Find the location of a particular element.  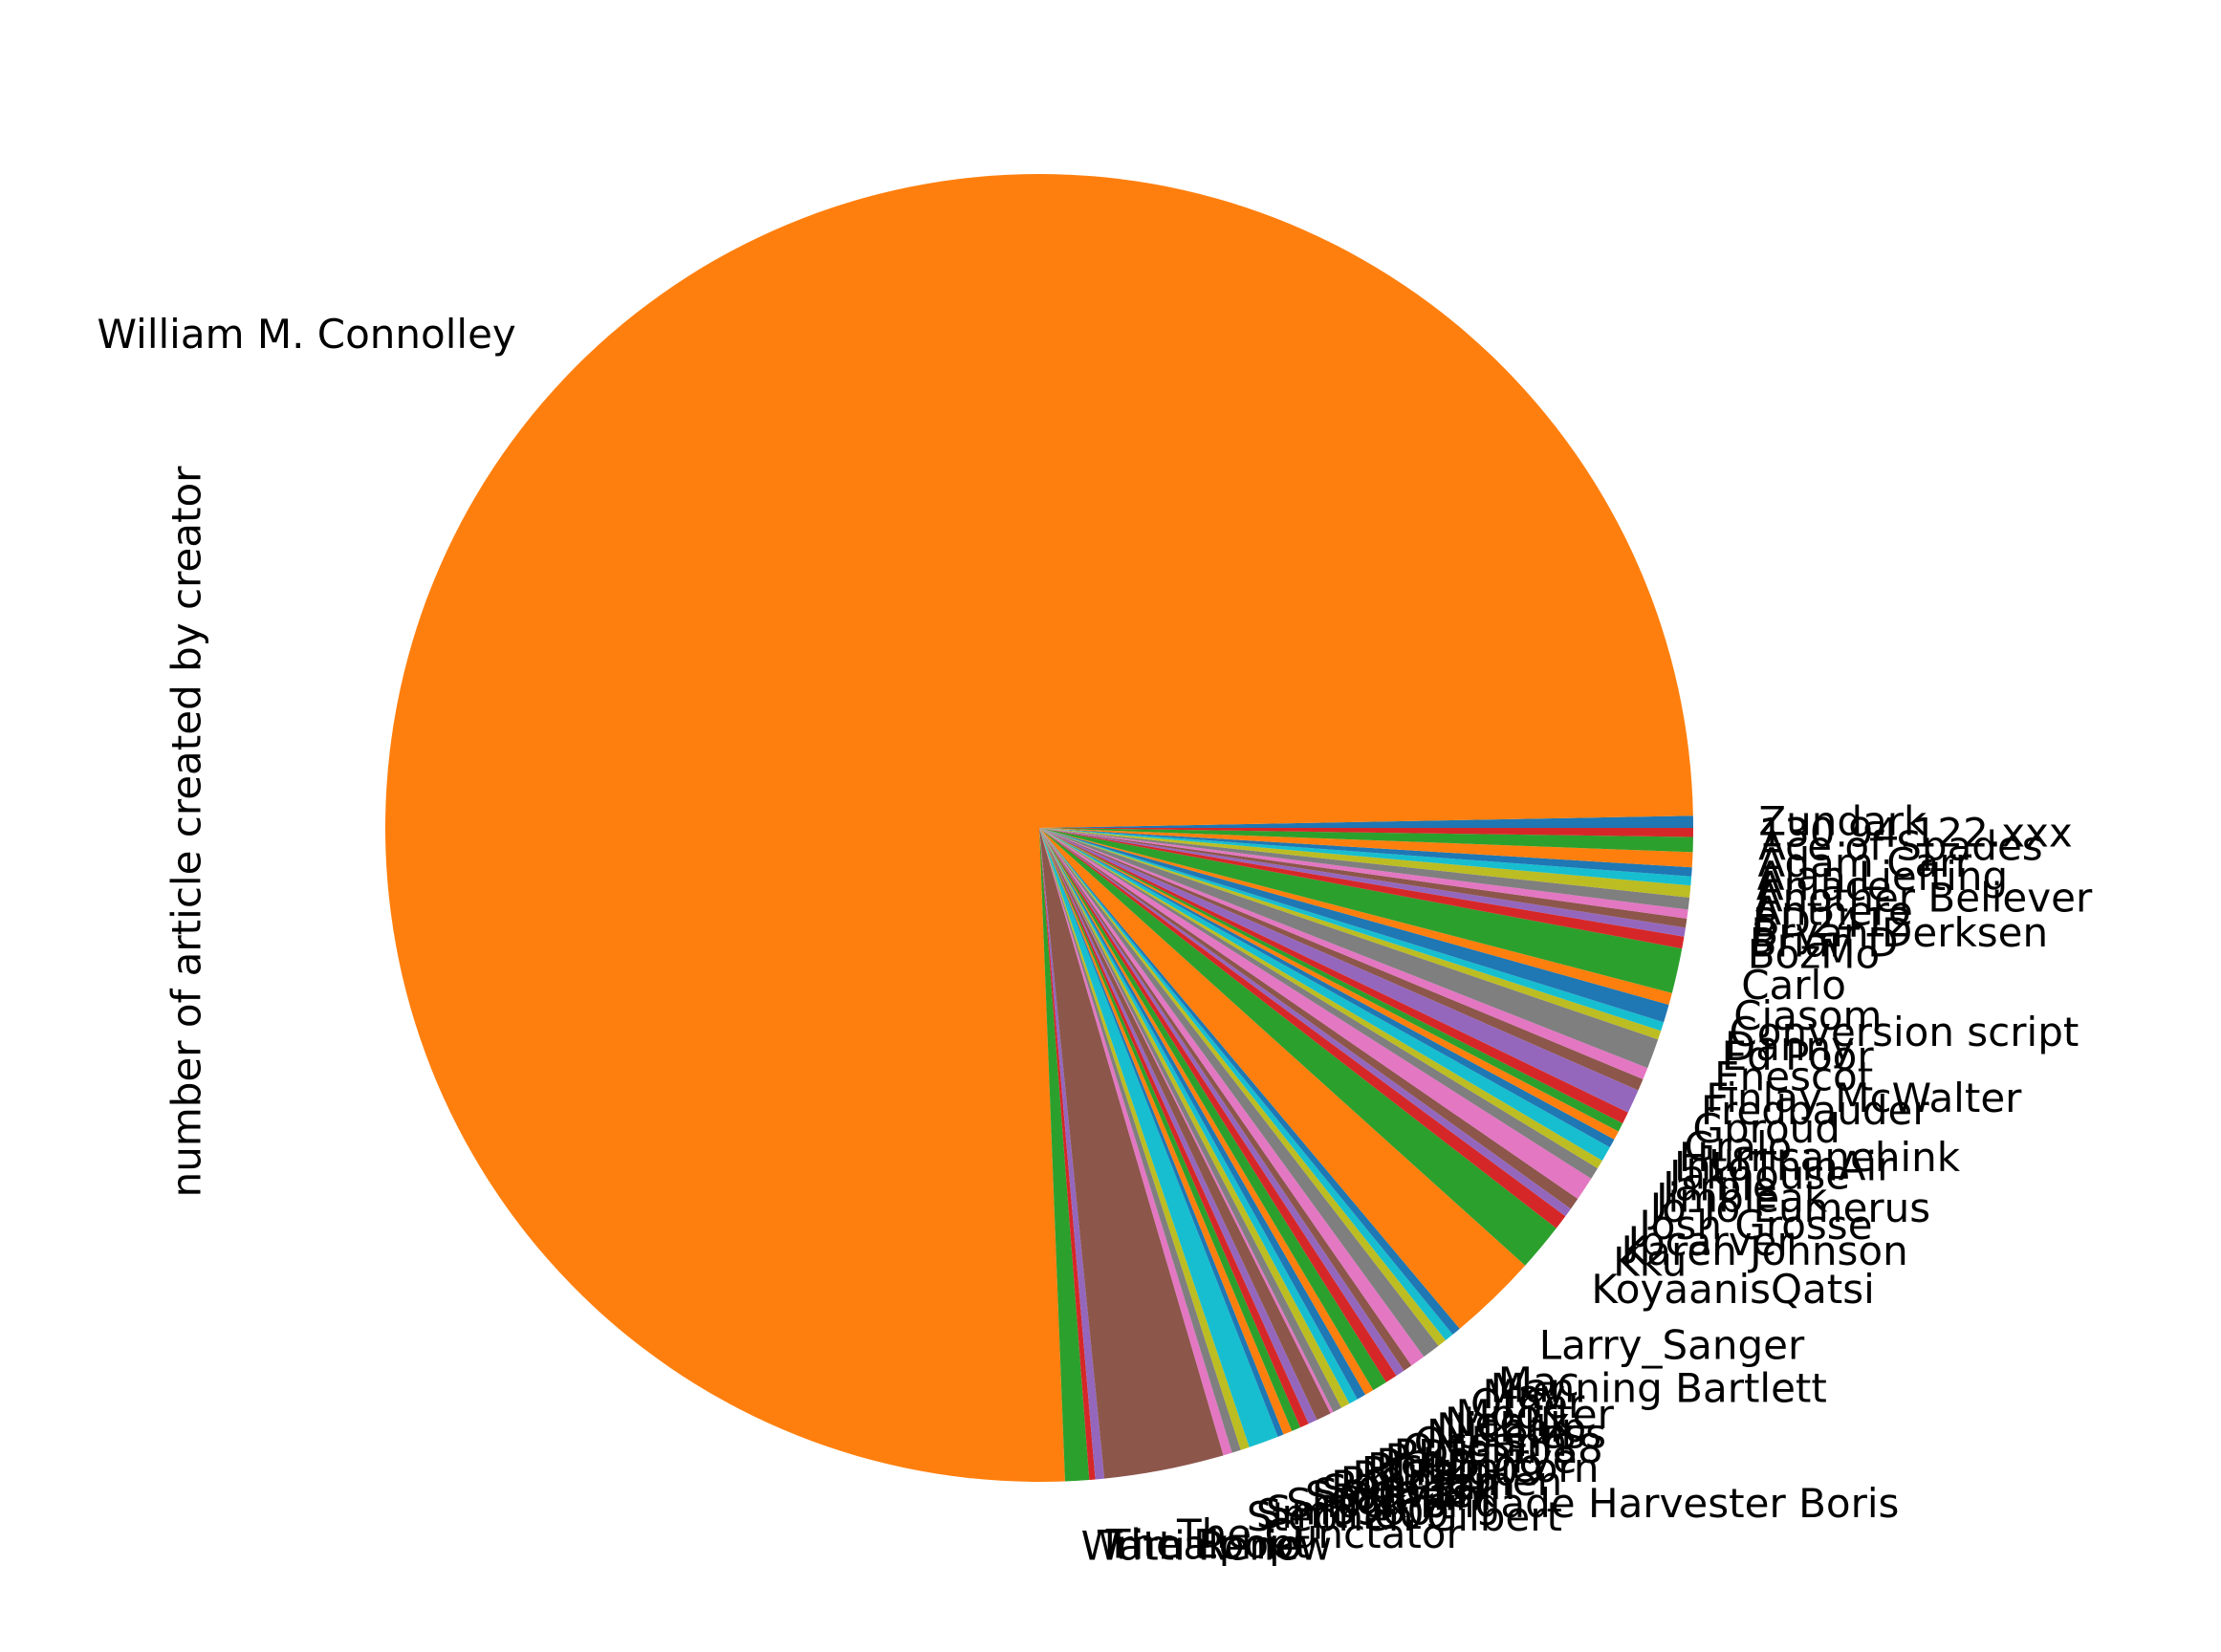

slice-label: Watti Renew is located at coordinates (1206, 1546).